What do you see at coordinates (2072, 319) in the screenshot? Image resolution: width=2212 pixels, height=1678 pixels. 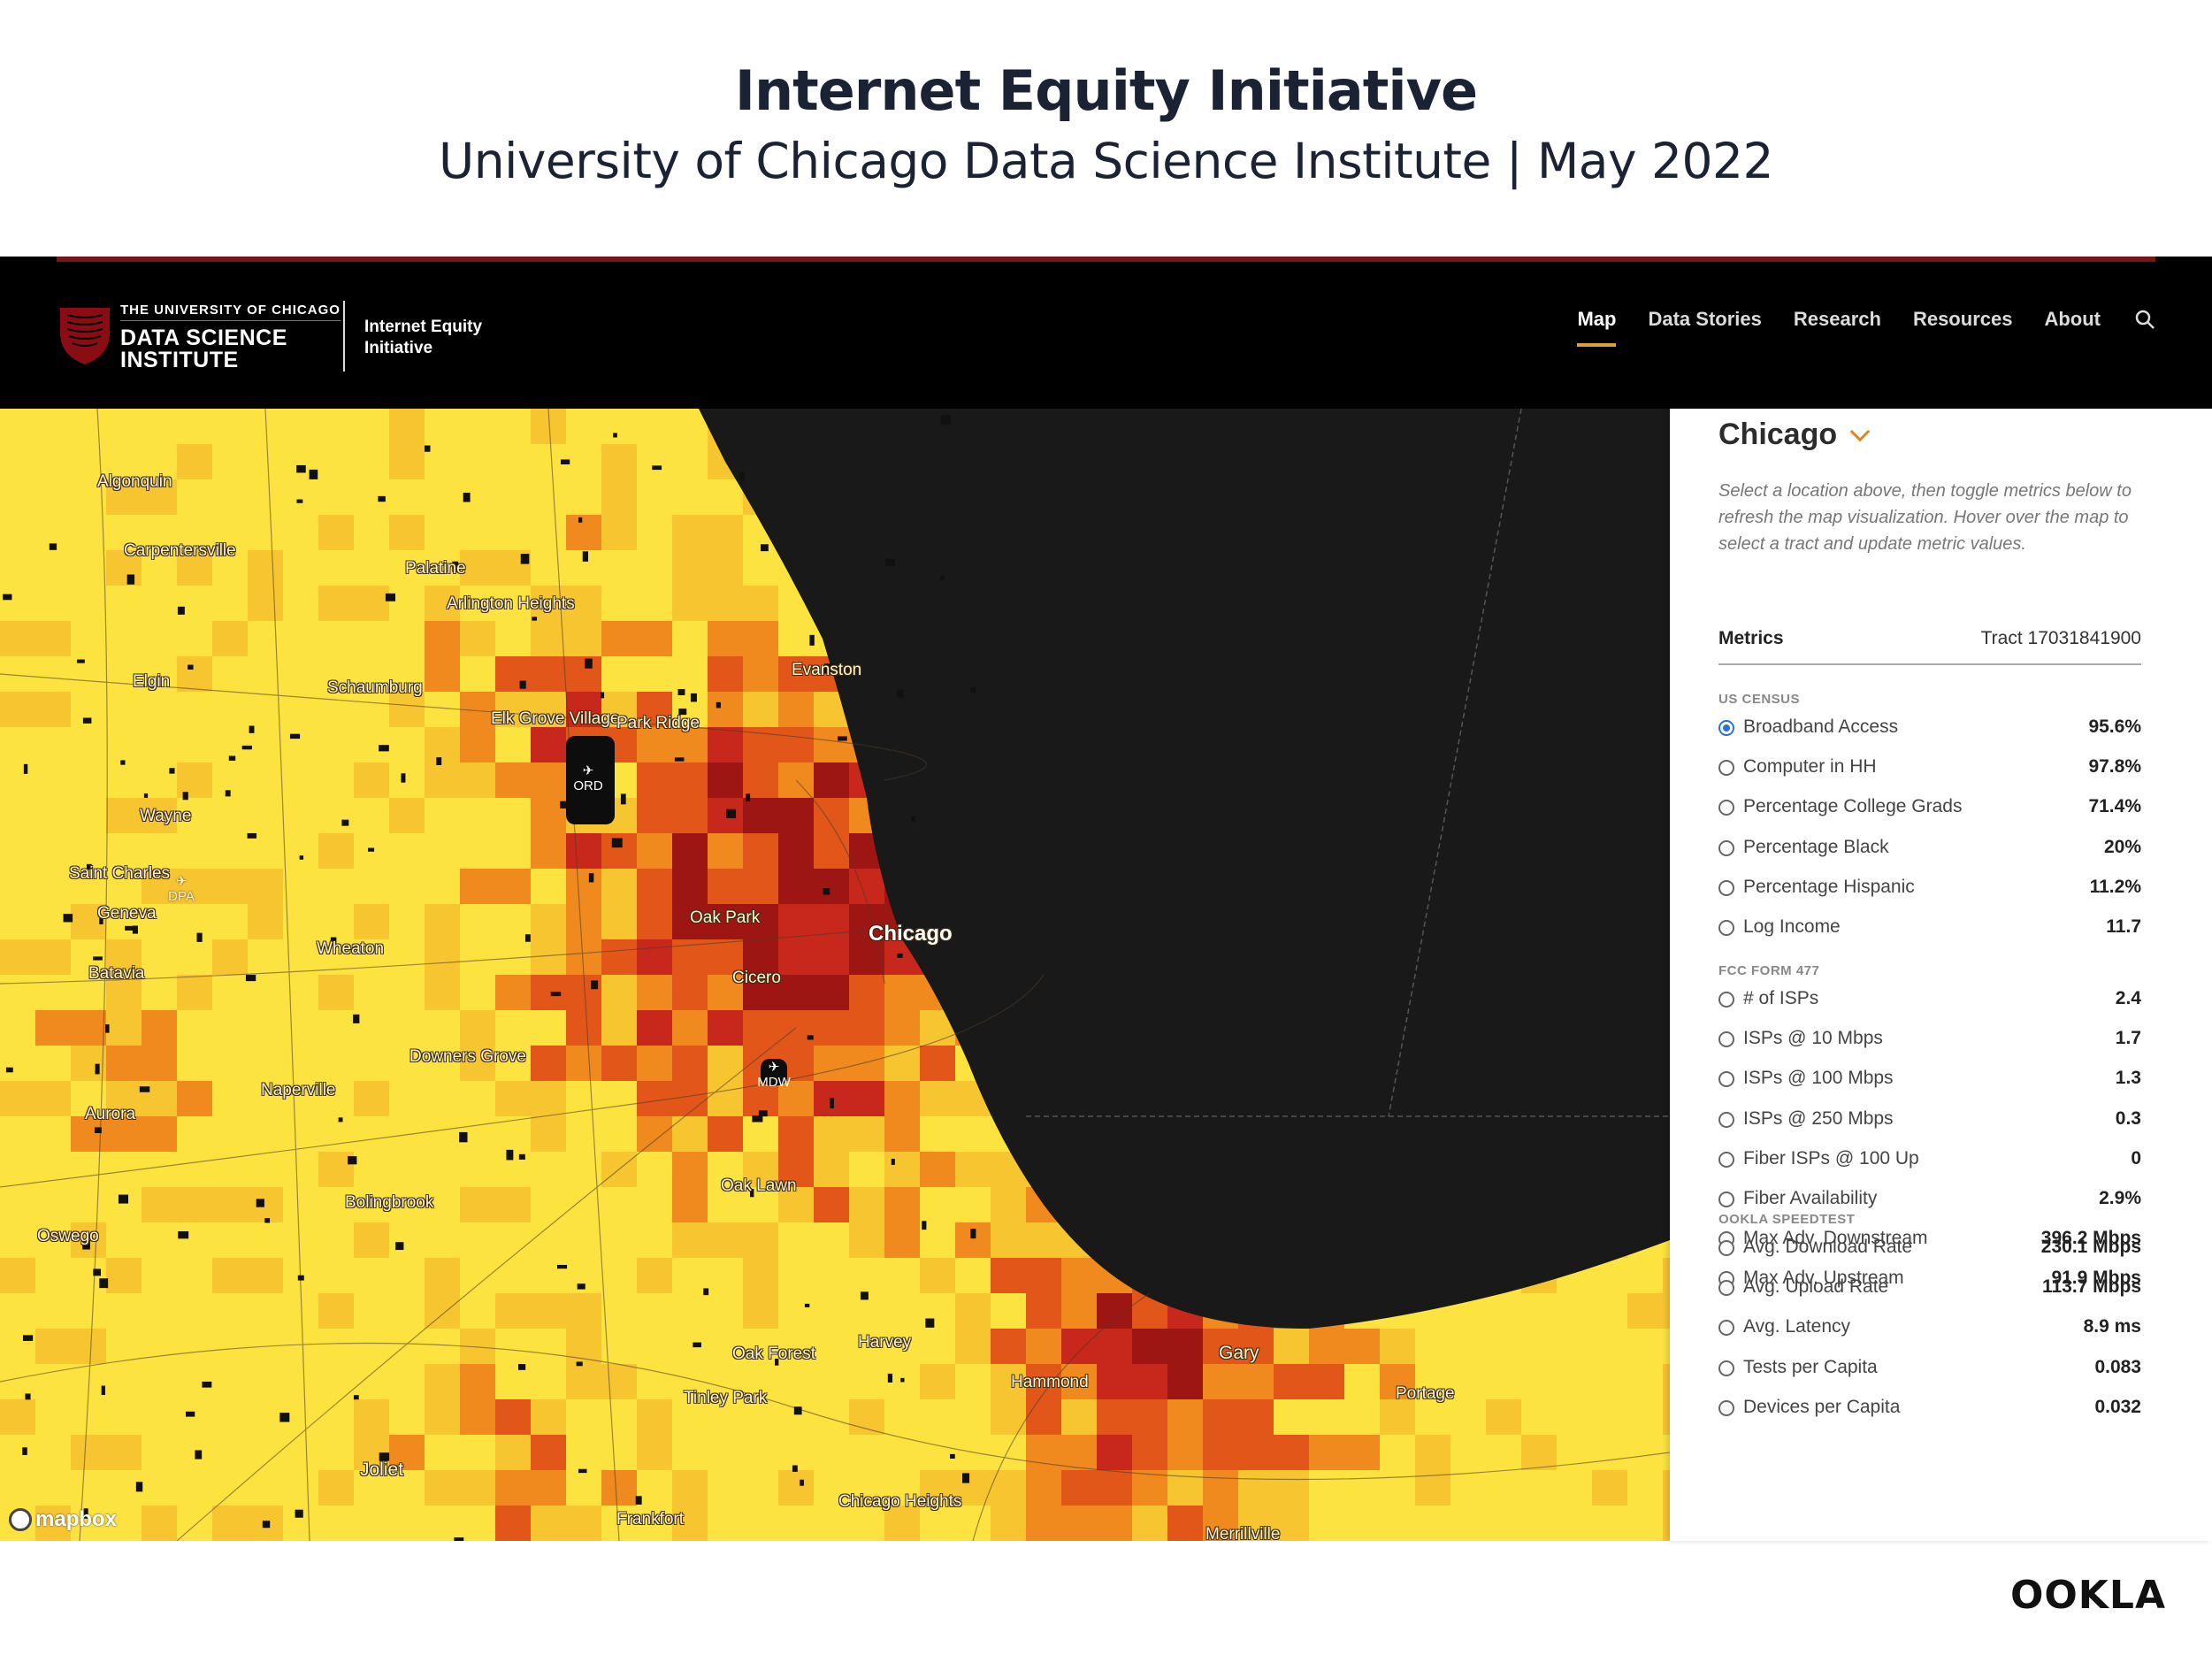 I see `nav-about: About` at bounding box center [2072, 319].